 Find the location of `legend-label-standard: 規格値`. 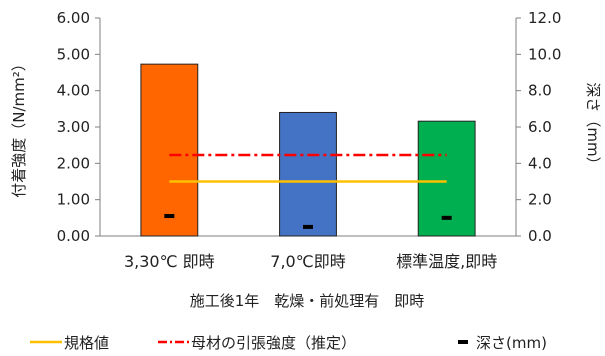

legend-label-standard: 規格値 is located at coordinates (86, 343).